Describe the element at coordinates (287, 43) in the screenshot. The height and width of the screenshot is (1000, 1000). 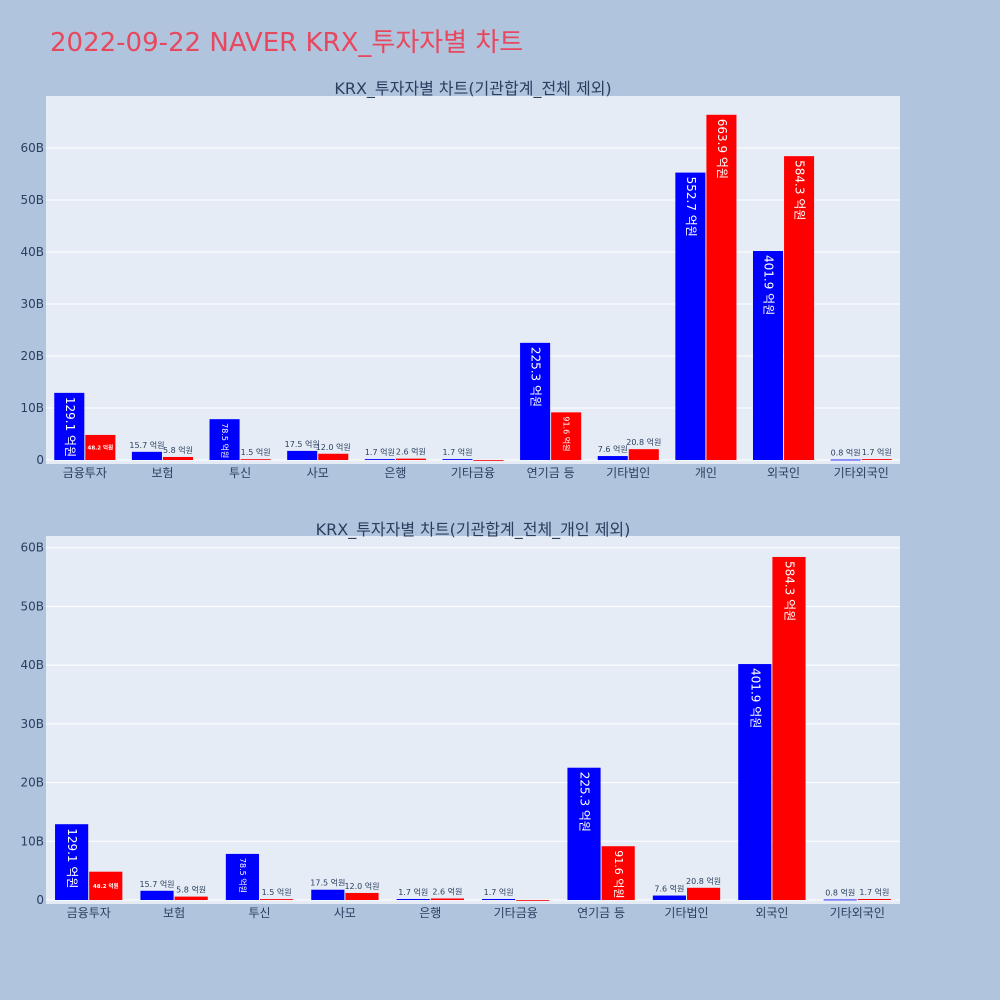
I see `page-title: 2022-09-22 NAVER KRX_투자자별 차트` at that location.